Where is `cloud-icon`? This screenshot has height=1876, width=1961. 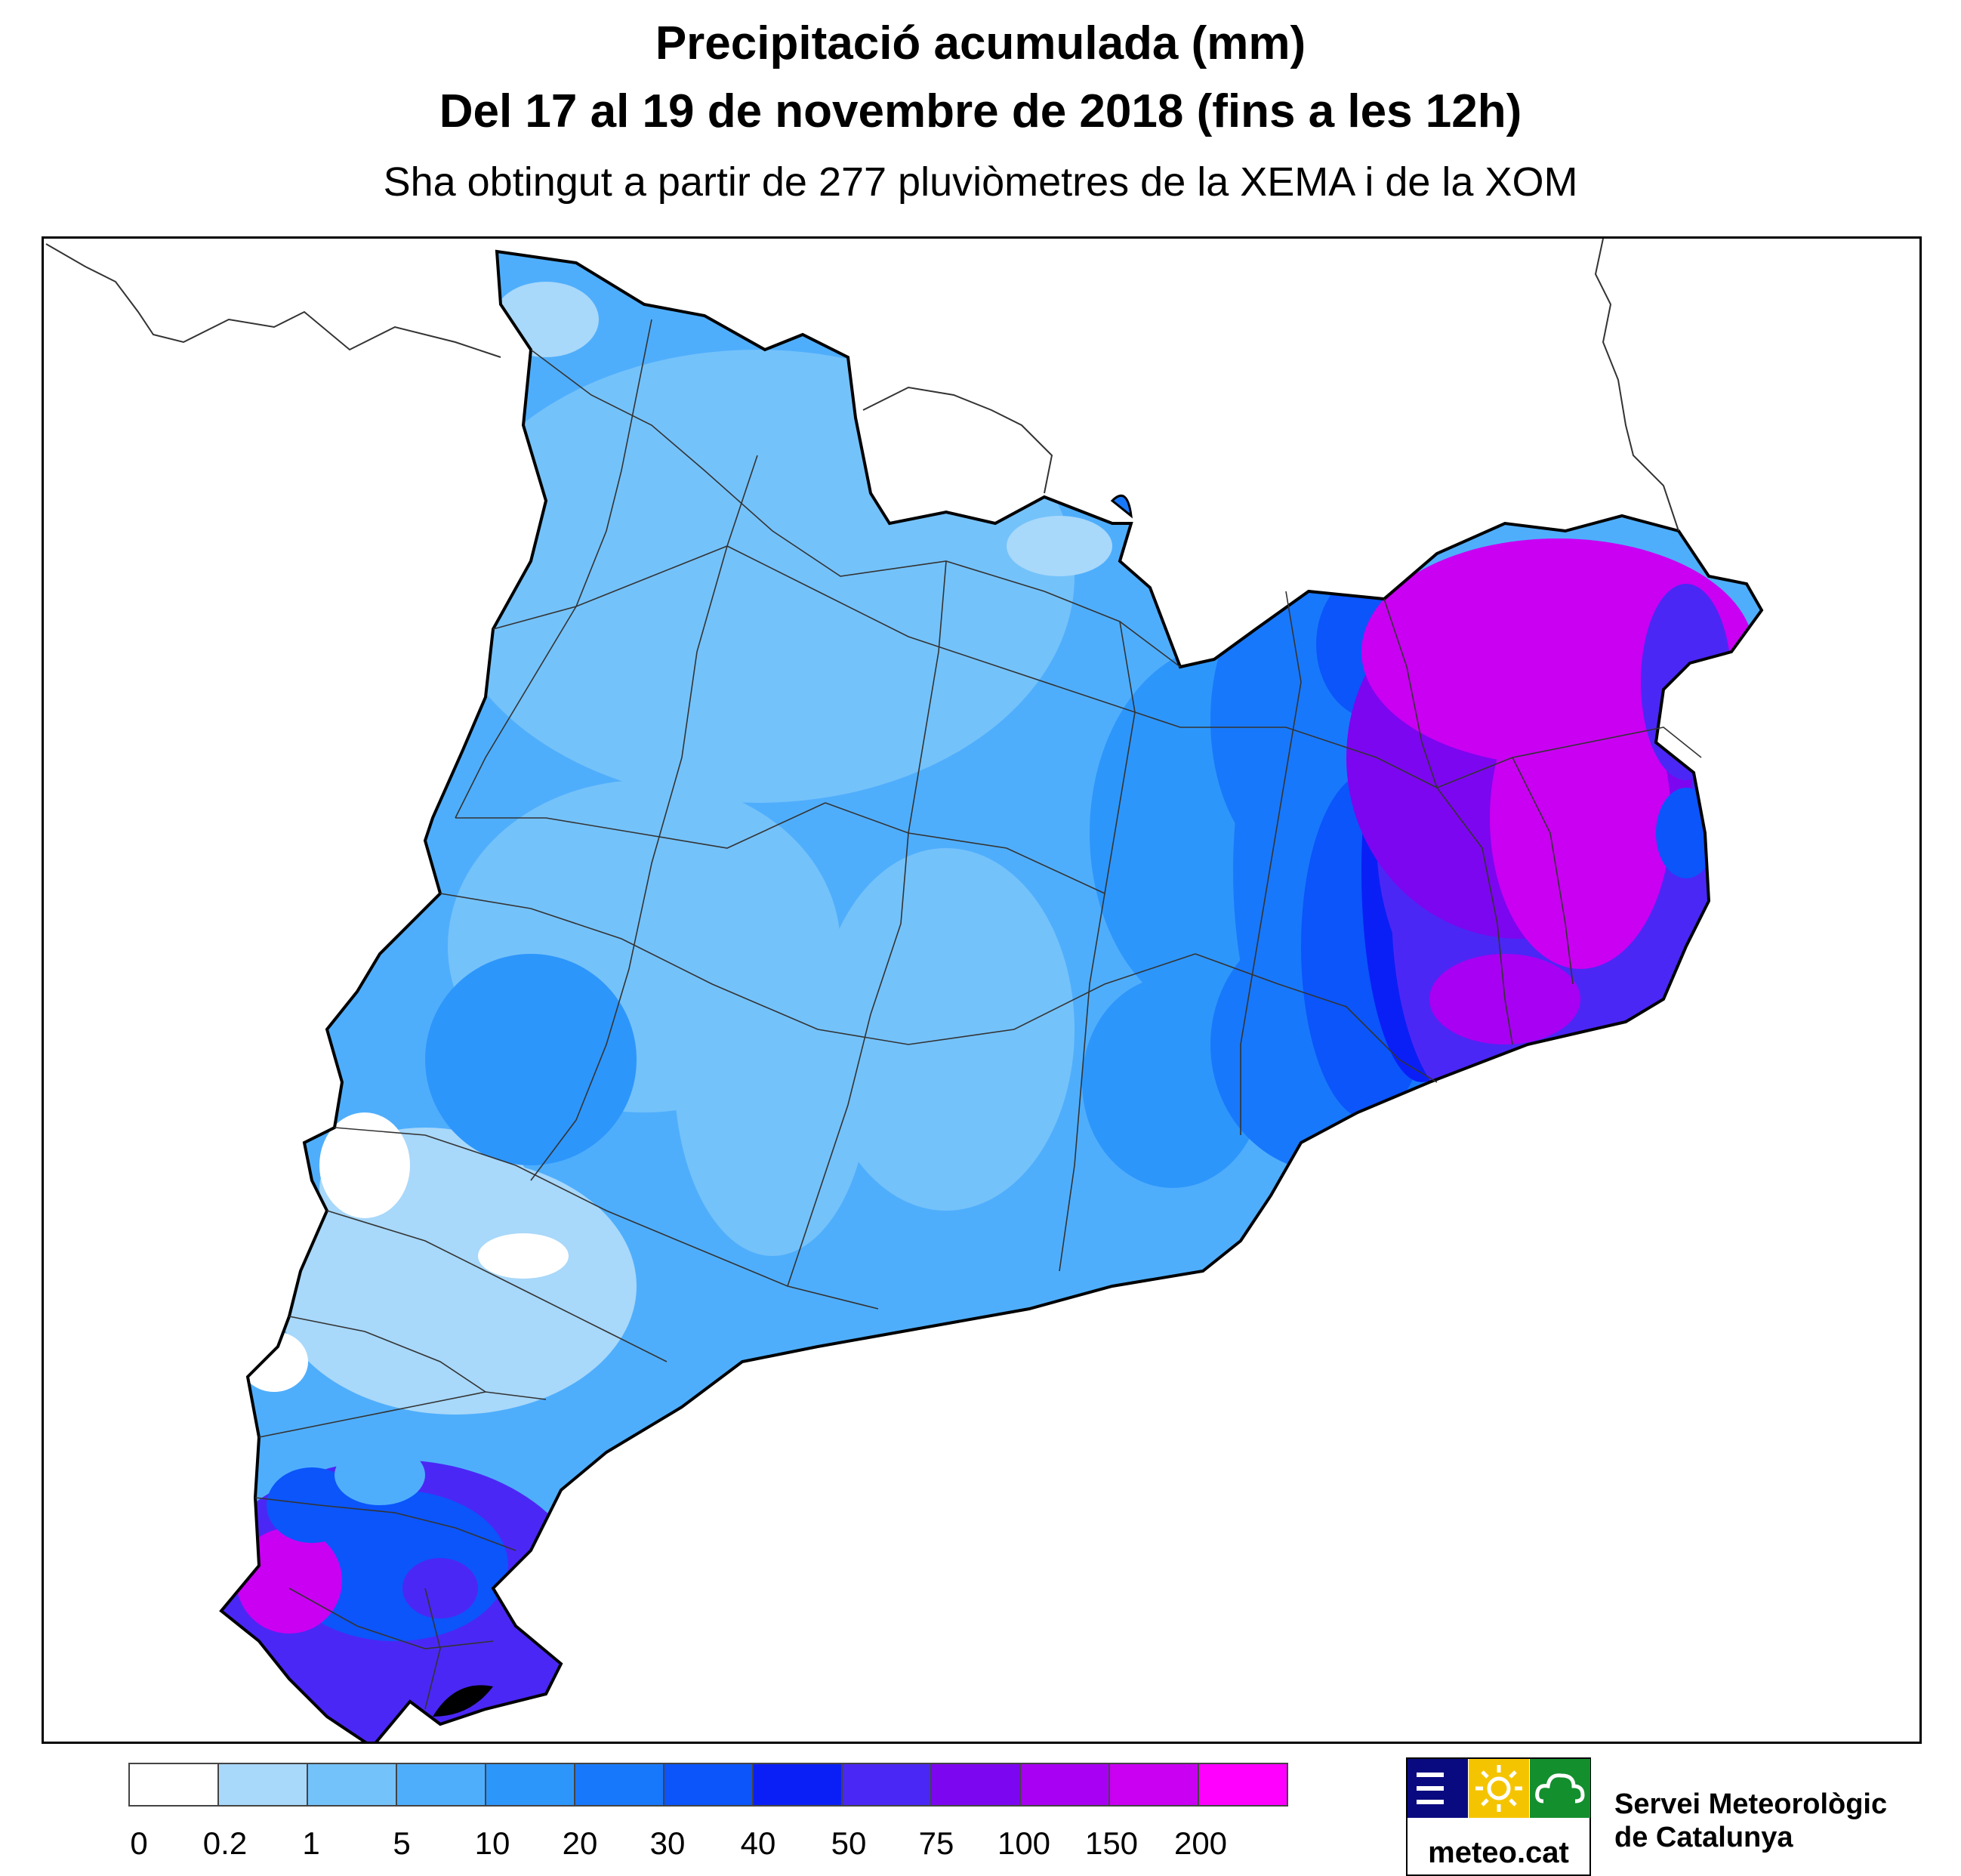 cloud-icon is located at coordinates (1560, 1789).